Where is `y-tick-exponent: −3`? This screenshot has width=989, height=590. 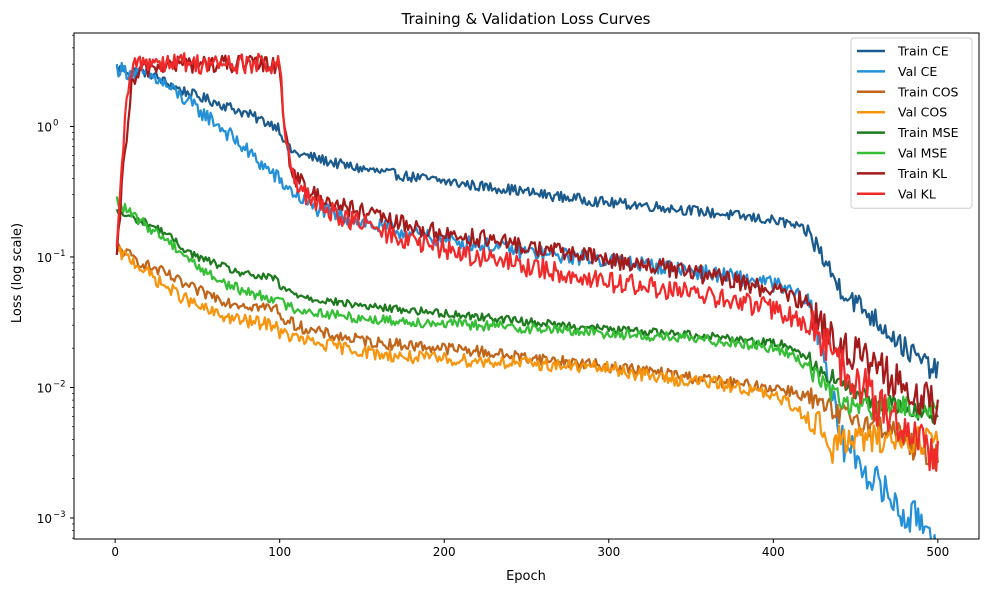 y-tick-exponent: −3 is located at coordinates (59, 515).